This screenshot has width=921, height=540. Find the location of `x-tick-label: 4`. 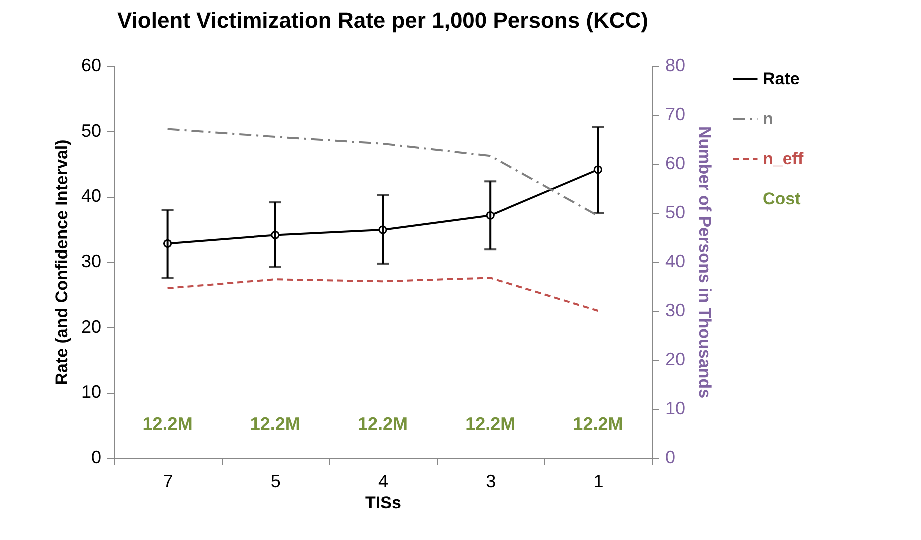

x-tick-label: 4 is located at coordinates (383, 482).